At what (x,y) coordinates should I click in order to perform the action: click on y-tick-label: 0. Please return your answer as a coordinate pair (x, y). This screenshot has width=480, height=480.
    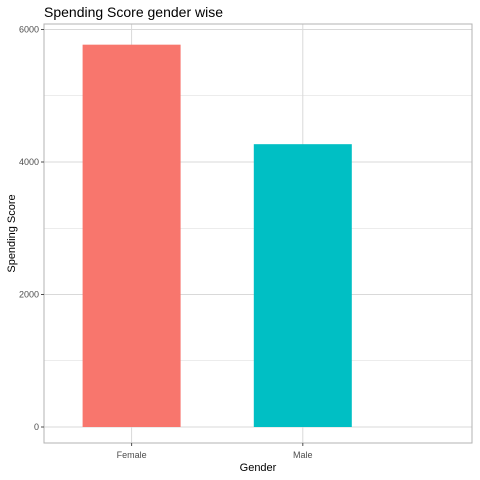
    Looking at the image, I should click on (36, 427).